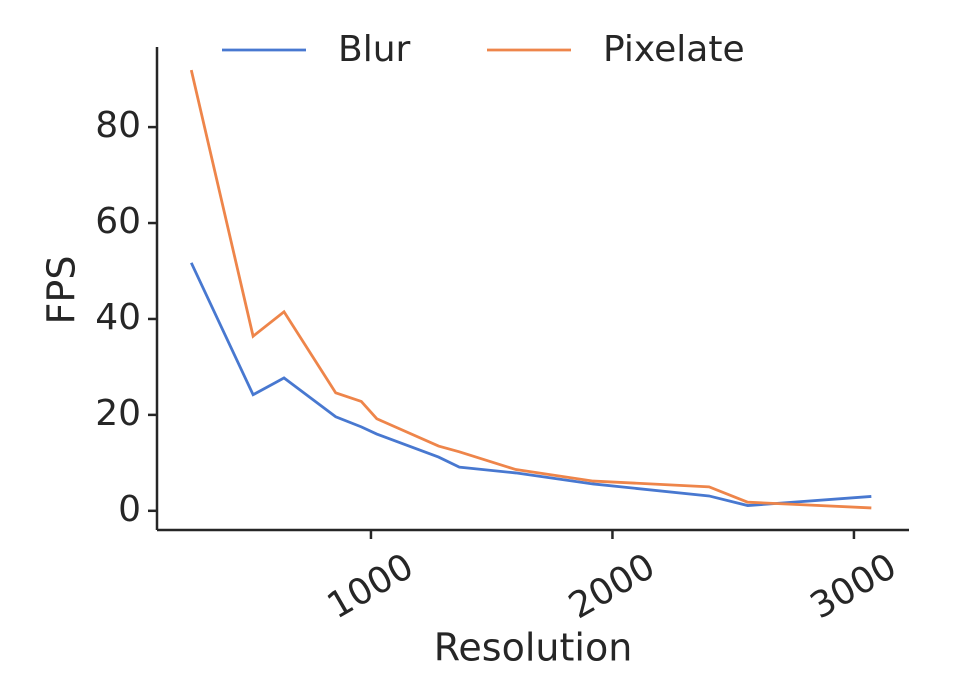 The image size is (969, 685). Describe the element at coordinates (118, 125) in the screenshot. I see `y-tick-label: 80` at that location.